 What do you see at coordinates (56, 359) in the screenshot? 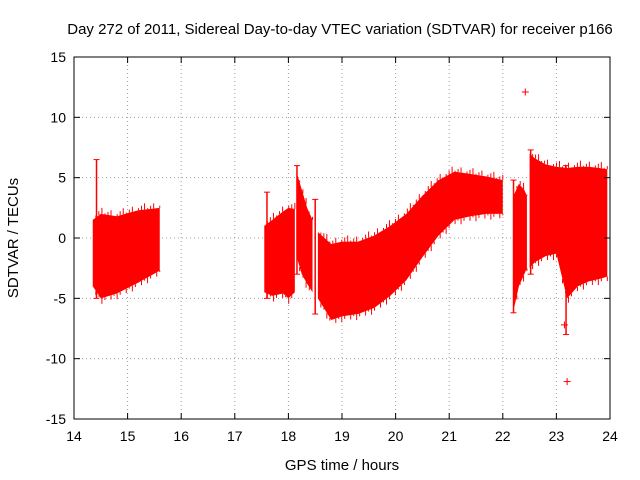
I see `y-tick-label: -10` at bounding box center [56, 359].